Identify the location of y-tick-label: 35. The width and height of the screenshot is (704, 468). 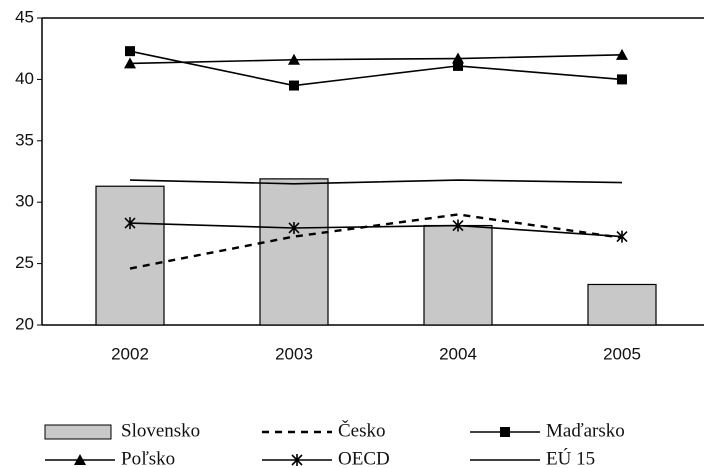
(24, 139).